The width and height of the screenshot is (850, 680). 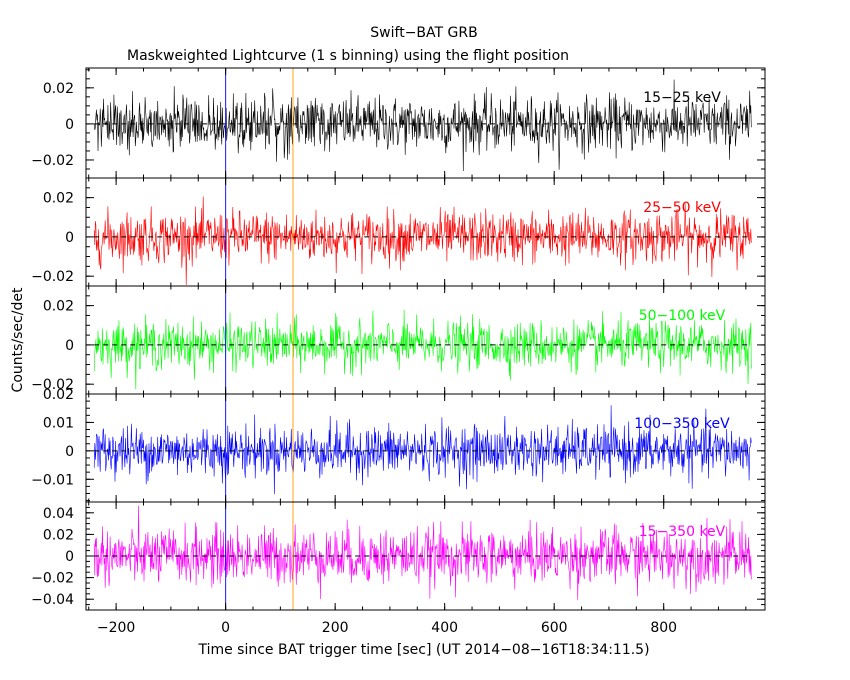 What do you see at coordinates (663, 628) in the screenshot?
I see `x-tick-label: 800` at bounding box center [663, 628].